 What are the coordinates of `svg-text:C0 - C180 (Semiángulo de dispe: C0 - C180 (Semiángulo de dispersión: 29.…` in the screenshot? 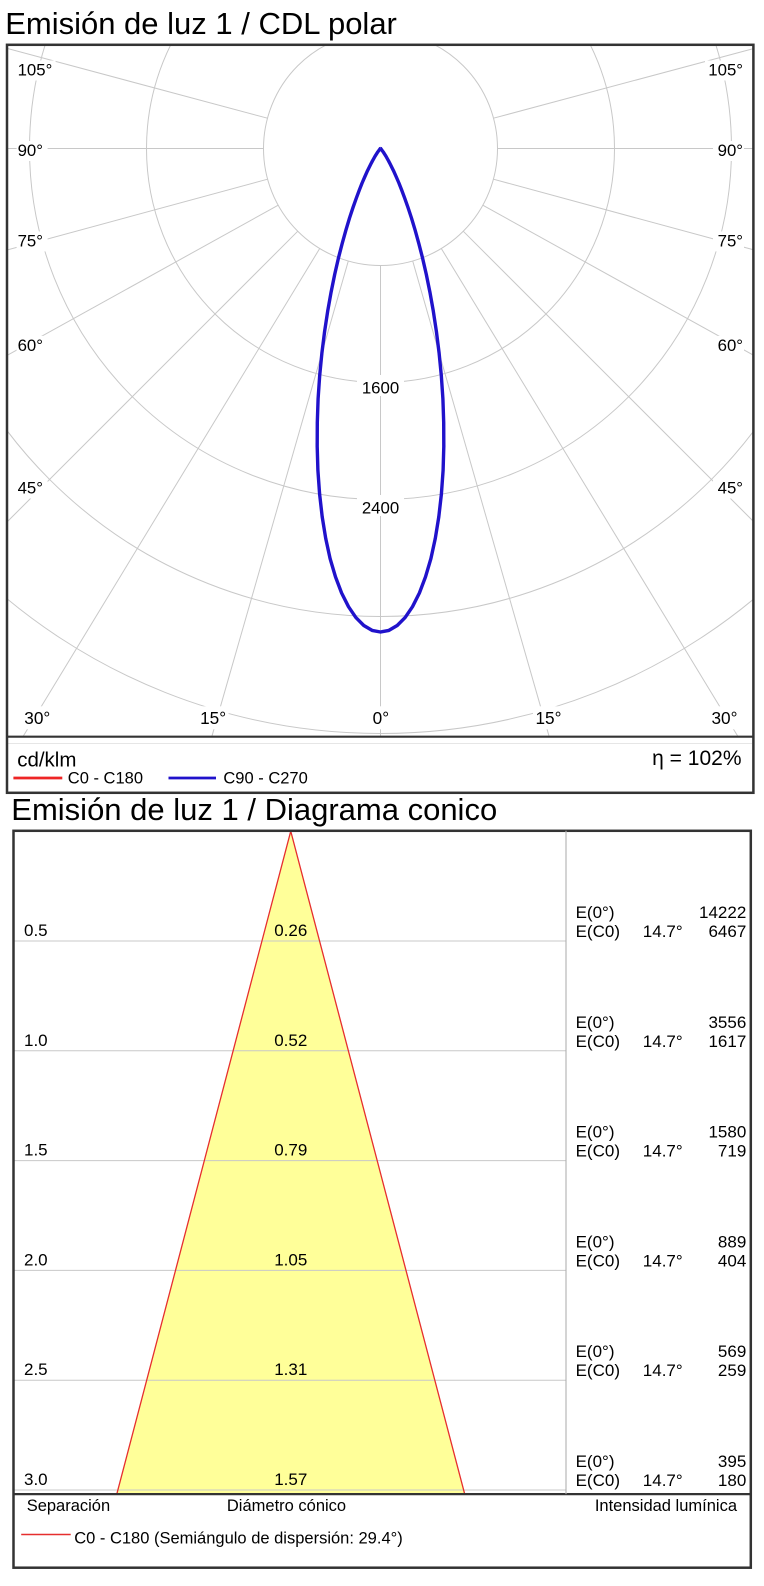 It's located at (238, 1538).